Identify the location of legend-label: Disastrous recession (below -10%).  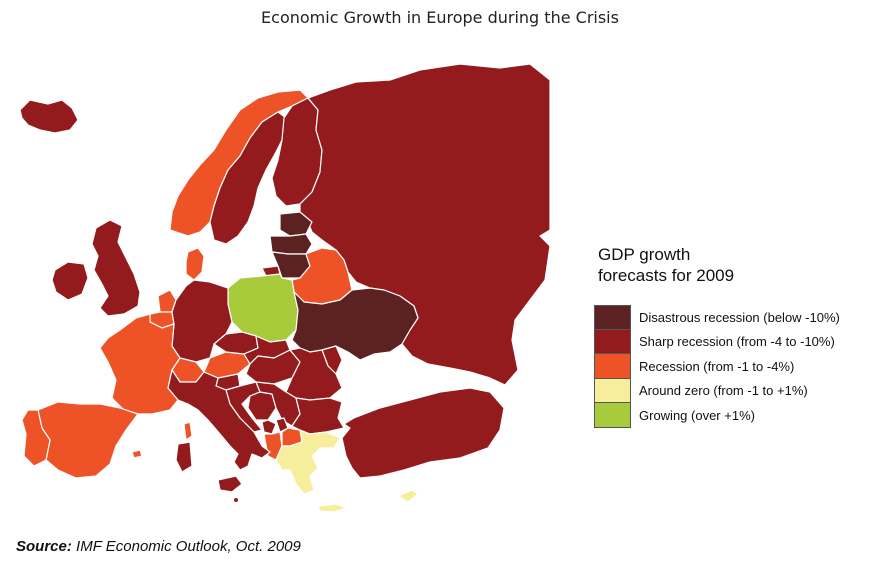
(739, 317).